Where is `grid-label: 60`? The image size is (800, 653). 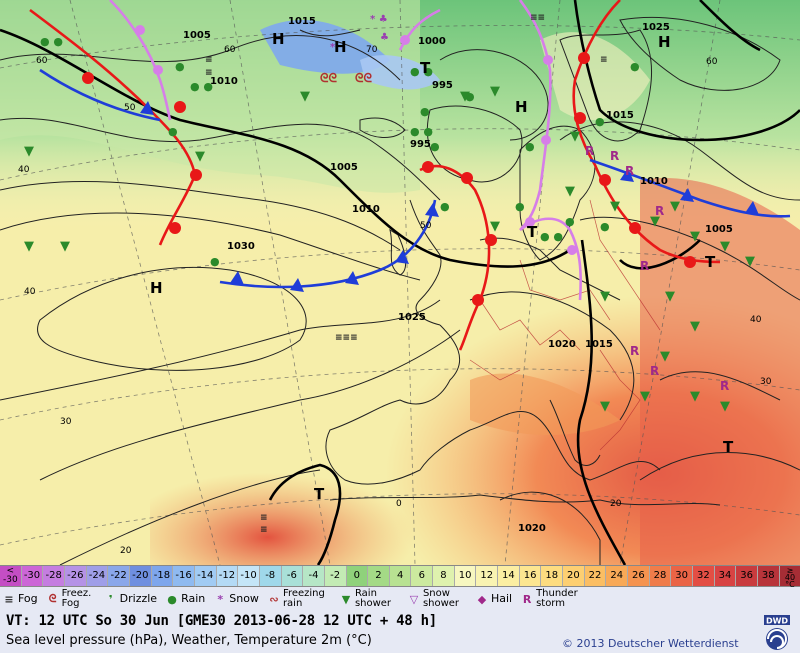 grid-label: 60 is located at coordinates (230, 50).